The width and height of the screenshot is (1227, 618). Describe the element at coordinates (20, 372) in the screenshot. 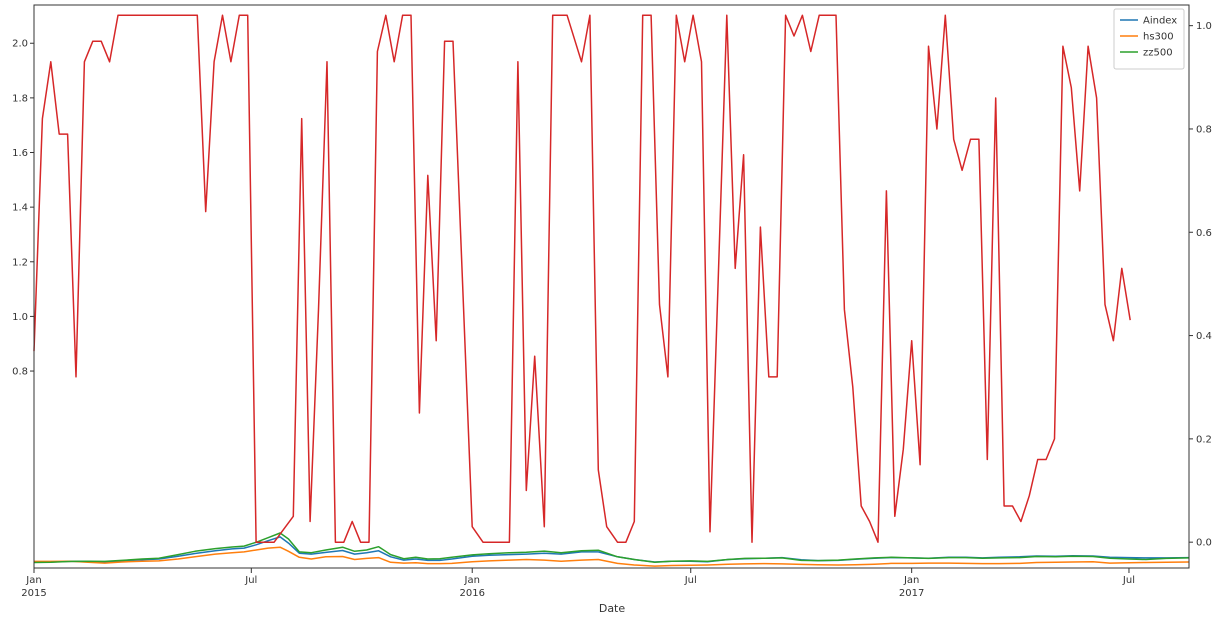

I see `y-left-tick-label: 0.8` at that location.